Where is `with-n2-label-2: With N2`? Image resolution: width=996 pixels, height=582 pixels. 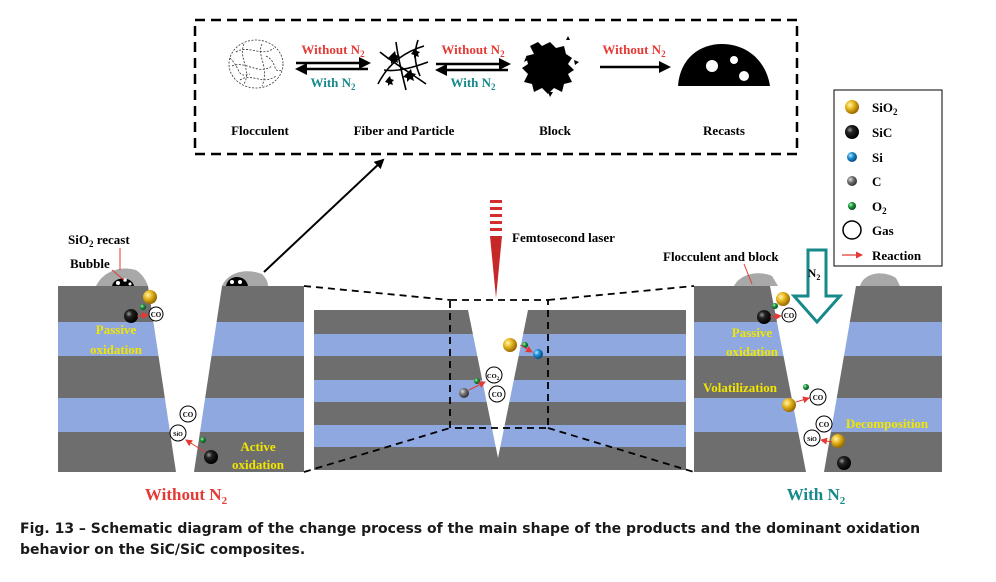
with-n2-label-2: With N2 is located at coordinates (473, 83).